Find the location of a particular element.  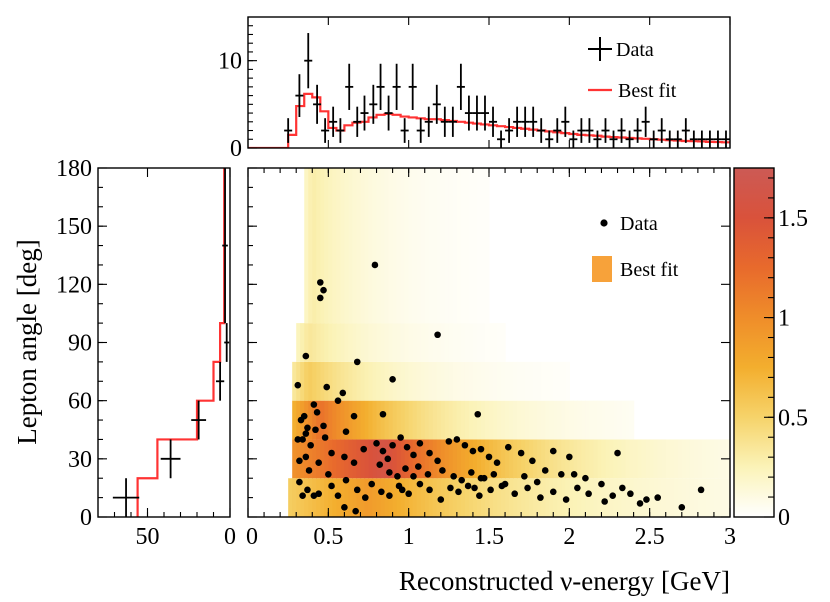

colorbar-tick-label: 0.5 is located at coordinates (793, 418).